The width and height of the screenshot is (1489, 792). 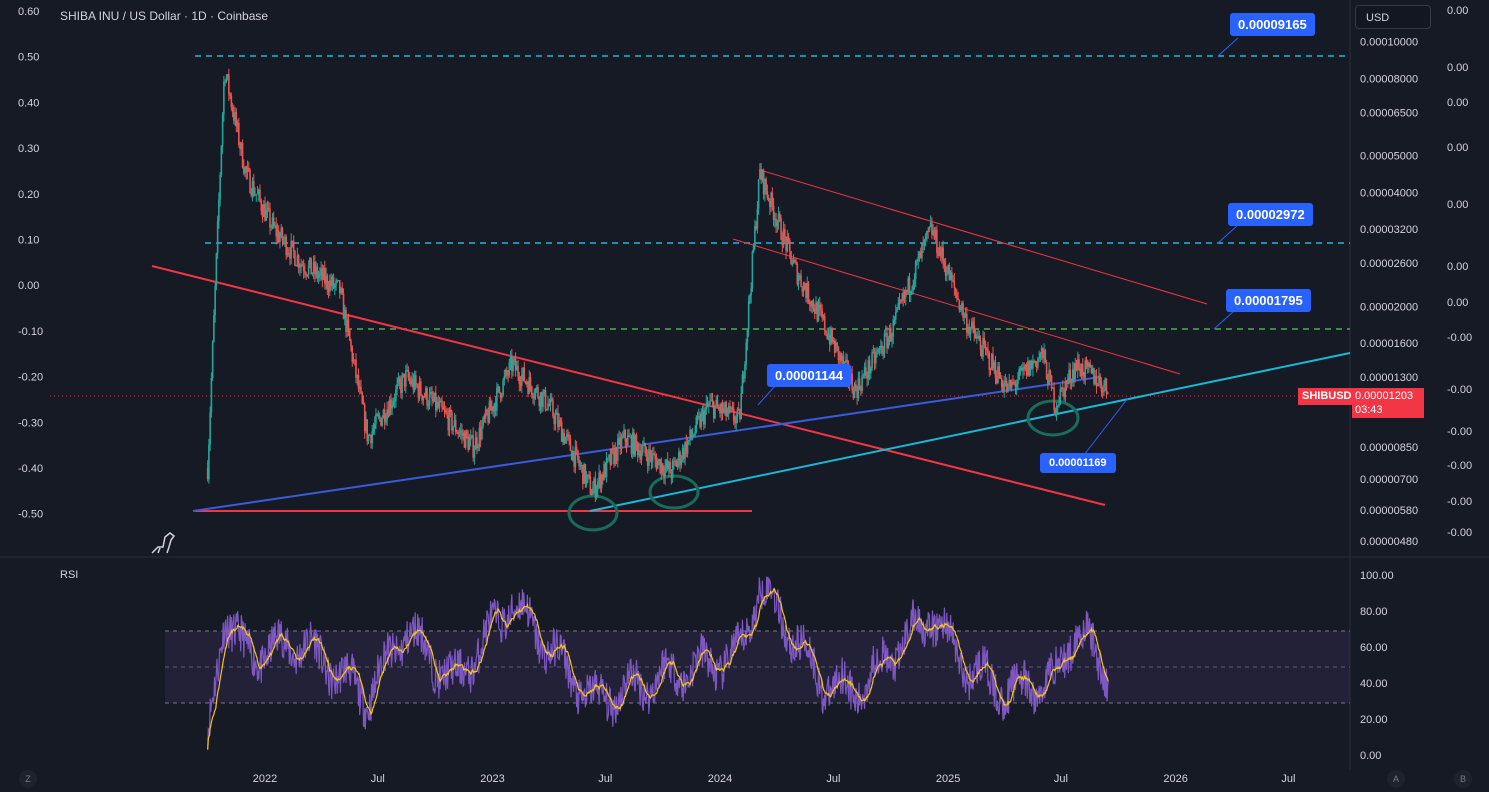 I want to click on callout-label-1: 0.00009165, so click(x=1272, y=24).